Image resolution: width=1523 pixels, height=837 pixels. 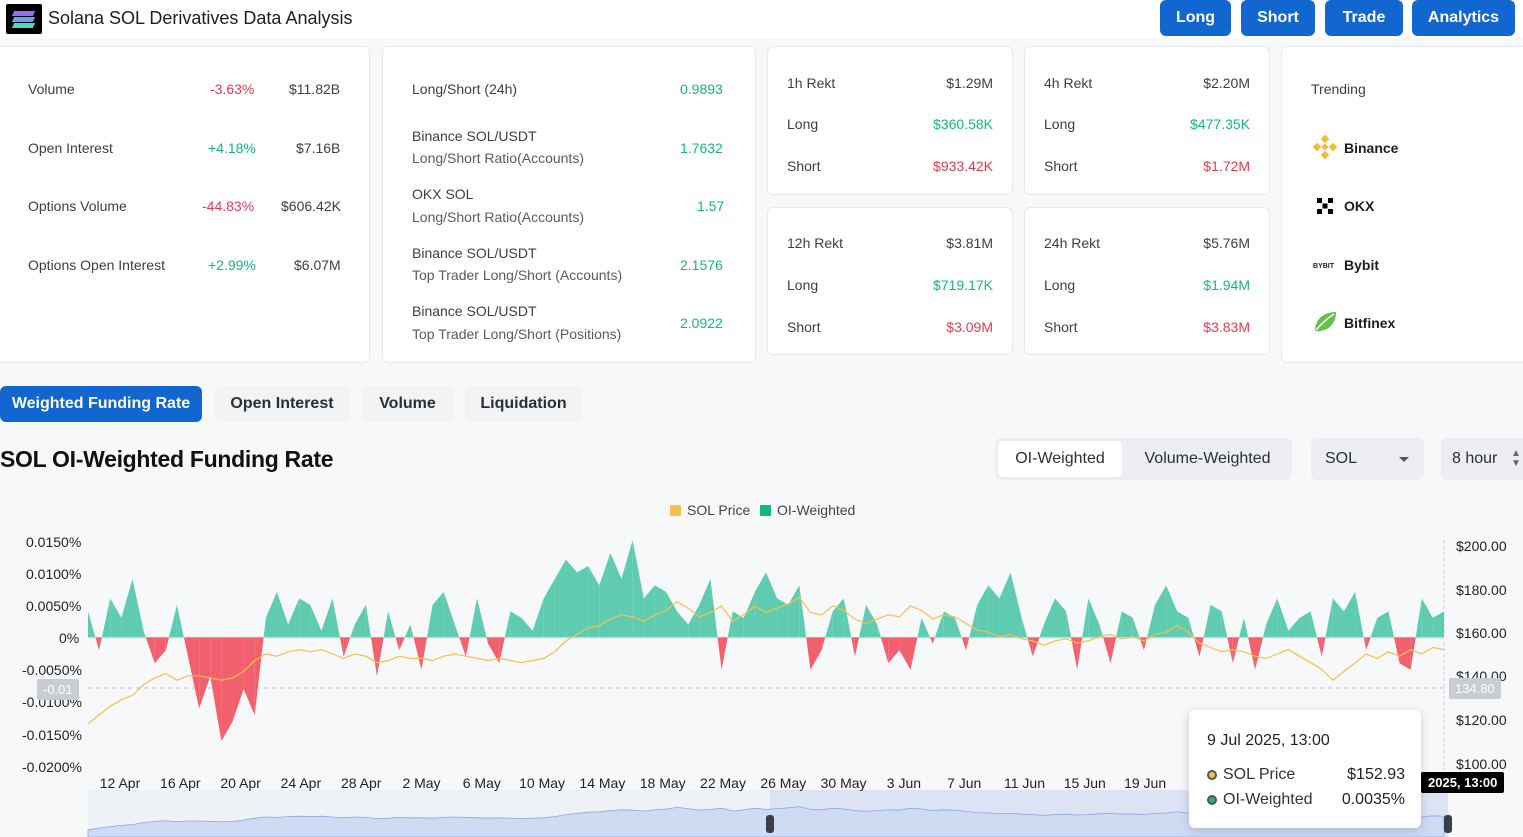 I want to click on rekt-title: 24h Rekt, so click(x=1072, y=243).